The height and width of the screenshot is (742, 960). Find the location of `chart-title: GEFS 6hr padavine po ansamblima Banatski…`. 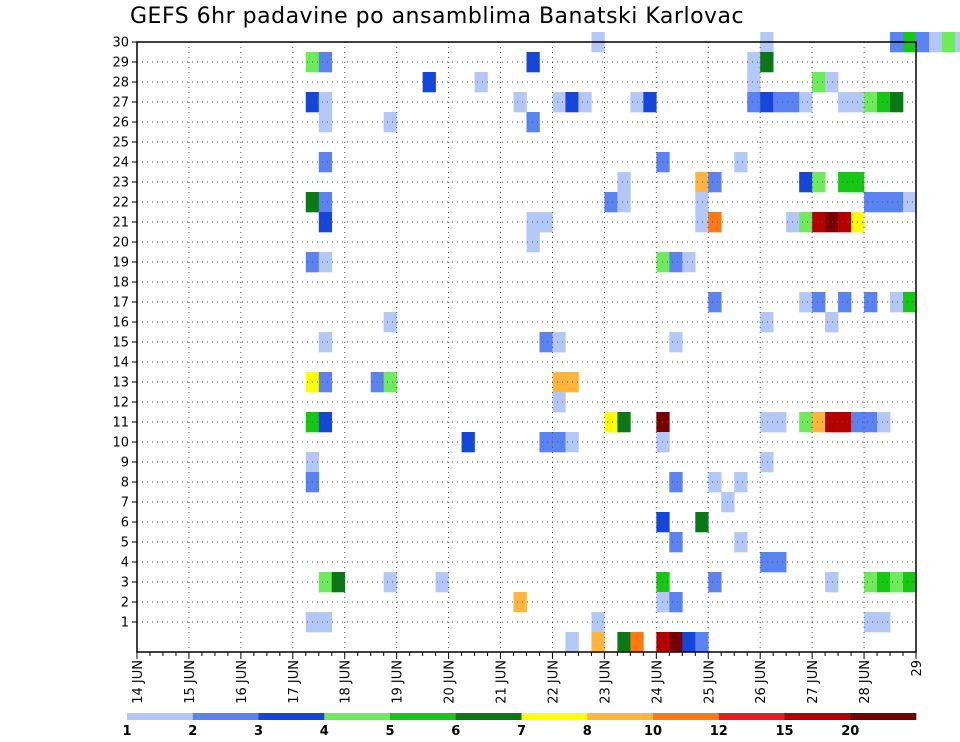

chart-title: GEFS 6hr padavine po ansamblima Banatski… is located at coordinates (437, 16).